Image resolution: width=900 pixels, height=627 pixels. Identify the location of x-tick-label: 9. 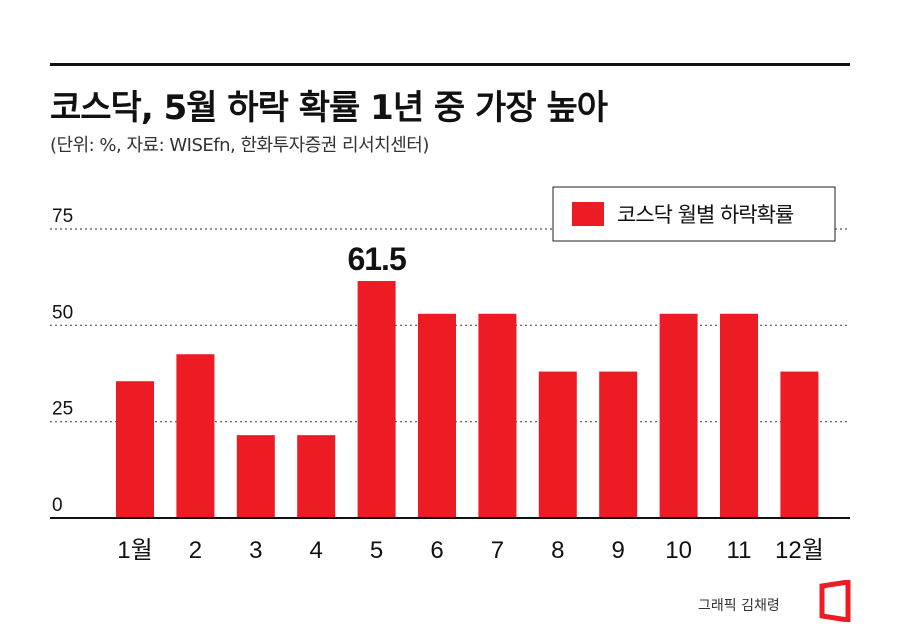
(618, 550).